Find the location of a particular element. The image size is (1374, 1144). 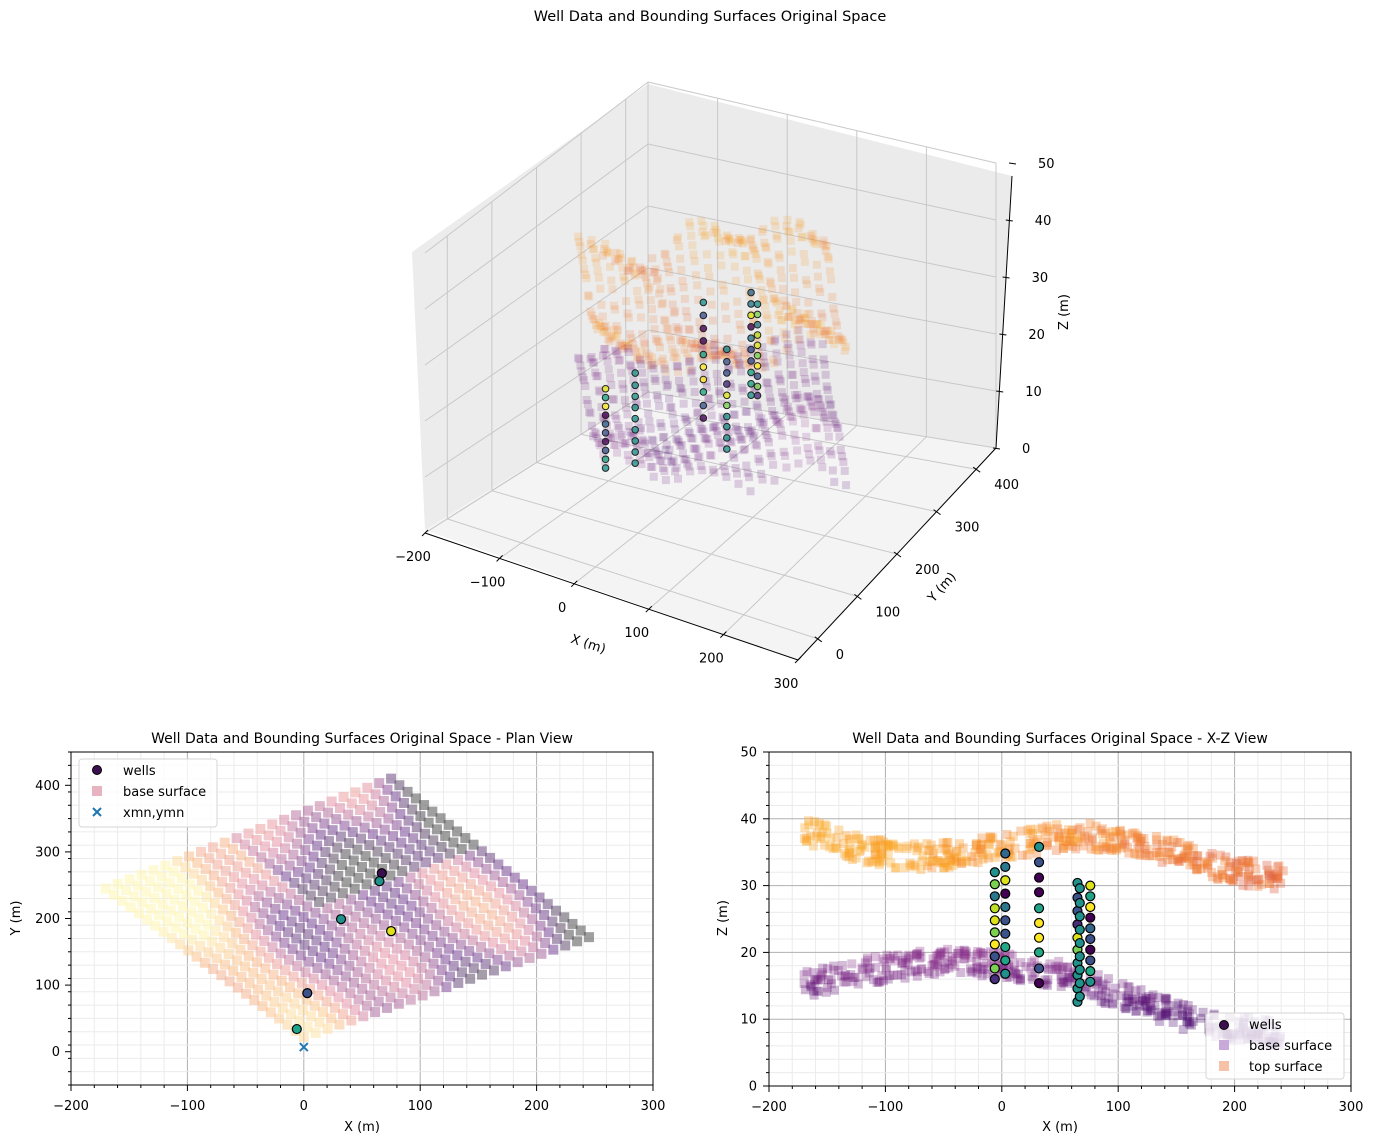

grid-3d-floor is located at coordinates (758, 473).